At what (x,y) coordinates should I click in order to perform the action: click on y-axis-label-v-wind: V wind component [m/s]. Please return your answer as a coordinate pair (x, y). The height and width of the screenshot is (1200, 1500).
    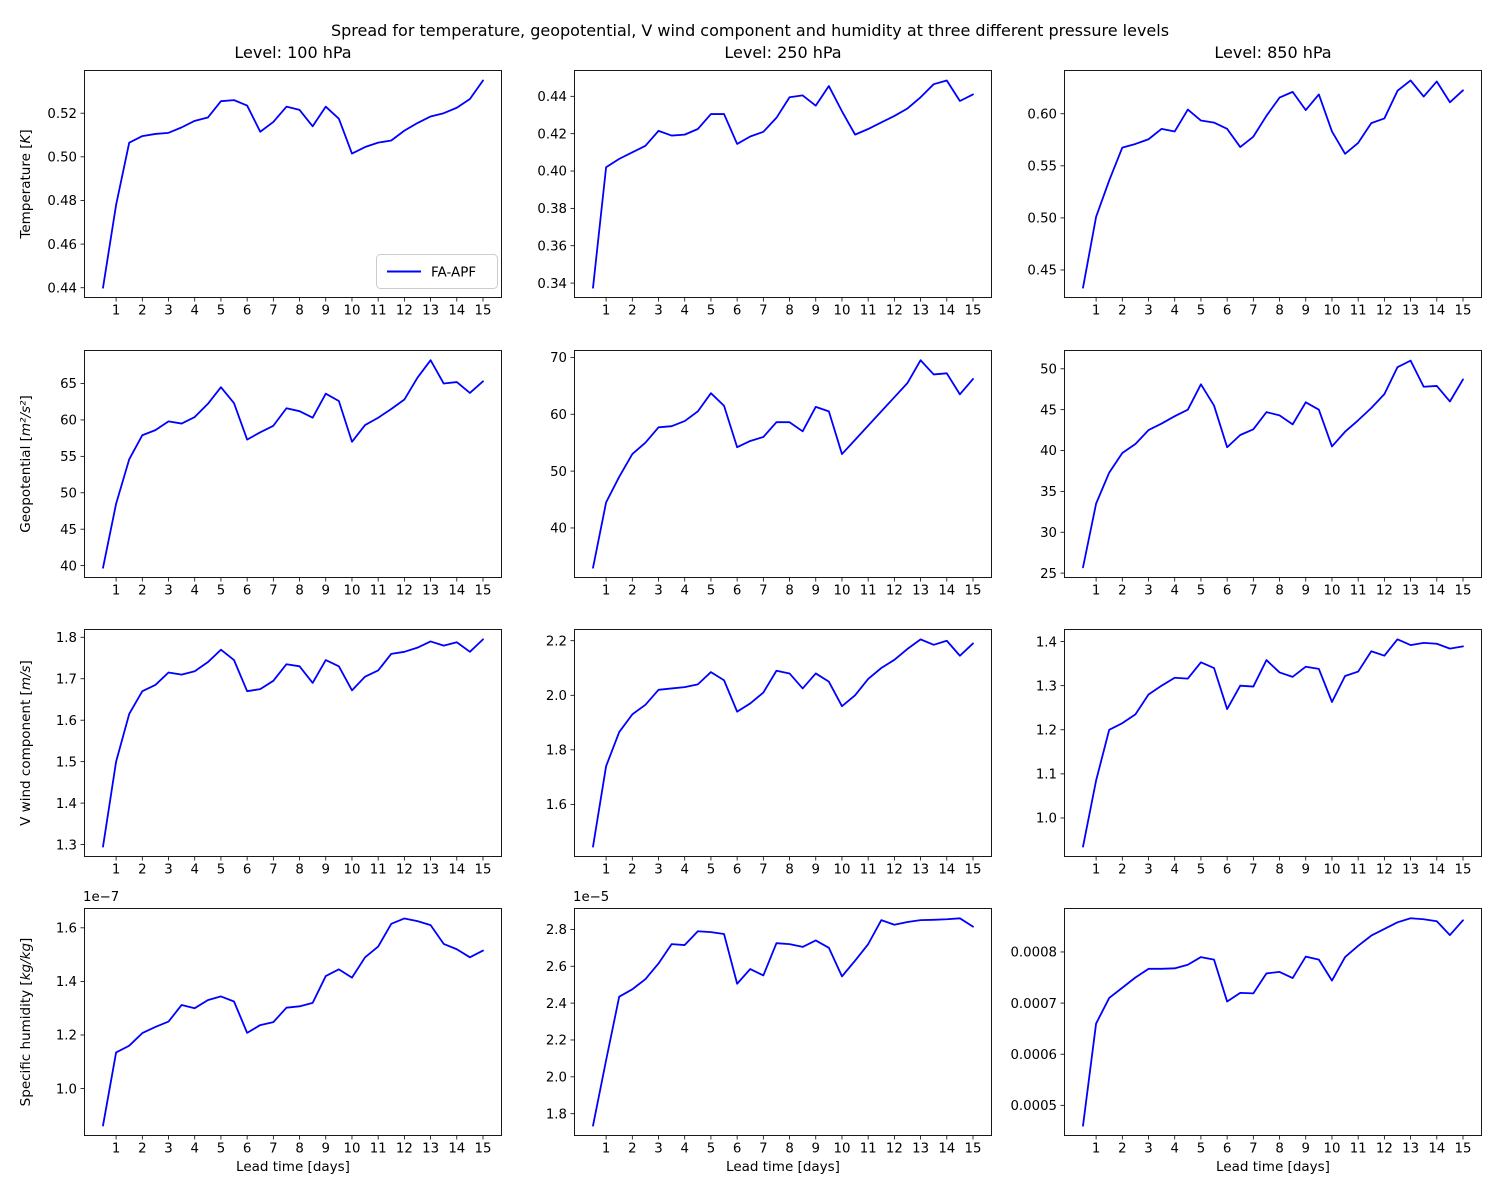
    Looking at the image, I should click on (26, 743).